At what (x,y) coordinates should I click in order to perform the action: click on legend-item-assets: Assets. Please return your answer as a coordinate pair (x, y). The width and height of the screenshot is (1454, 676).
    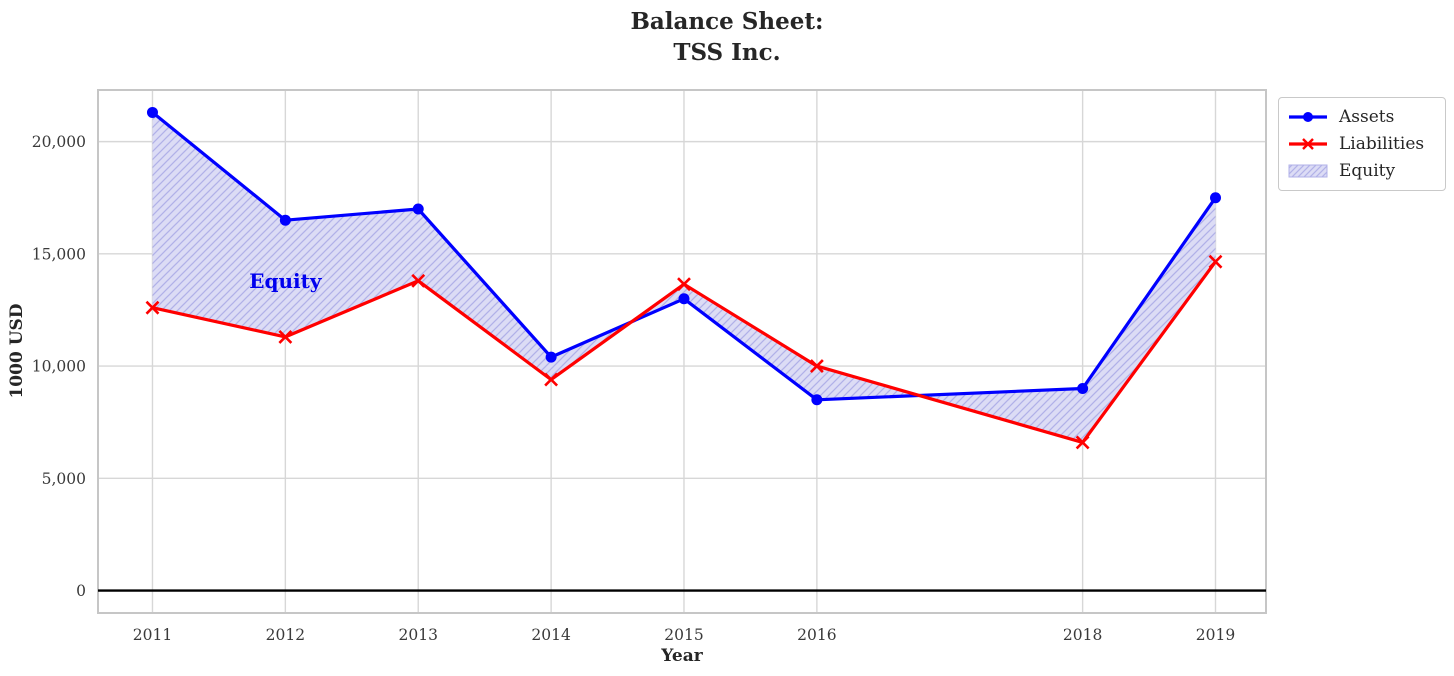
    Looking at the image, I should click on (1362, 117).